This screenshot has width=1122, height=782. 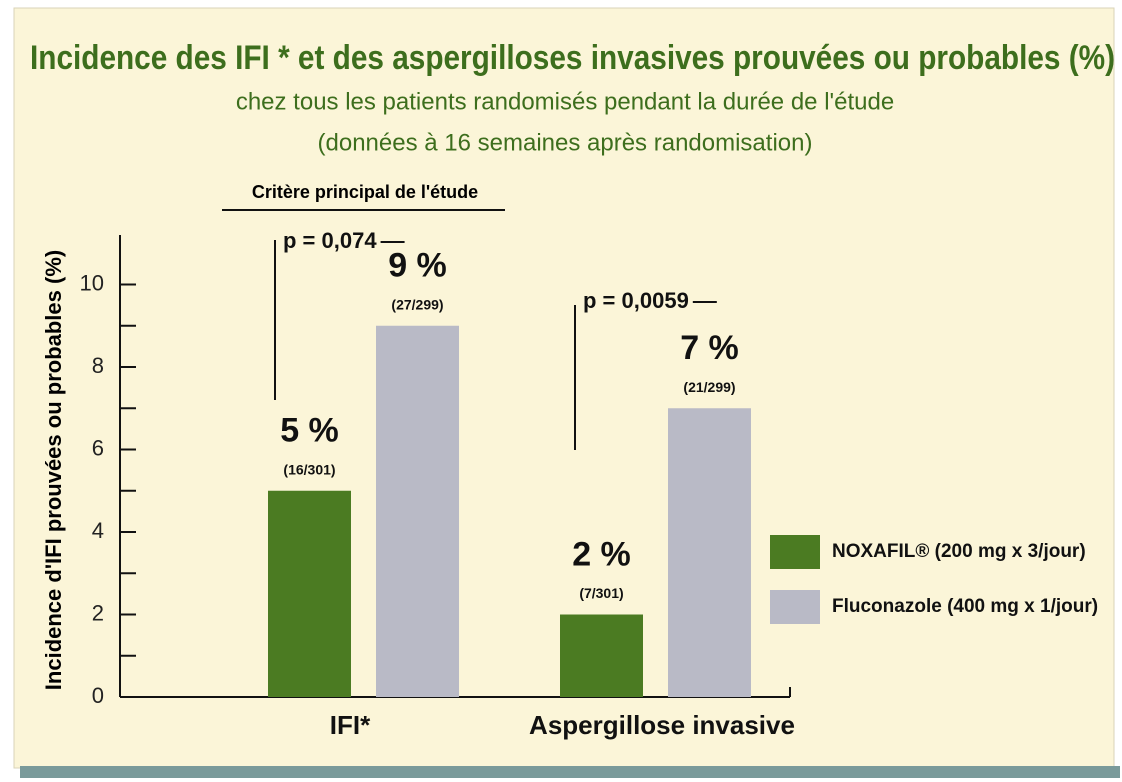 What do you see at coordinates (709, 387) in the screenshot?
I see `fraction-label: (21/299)` at bounding box center [709, 387].